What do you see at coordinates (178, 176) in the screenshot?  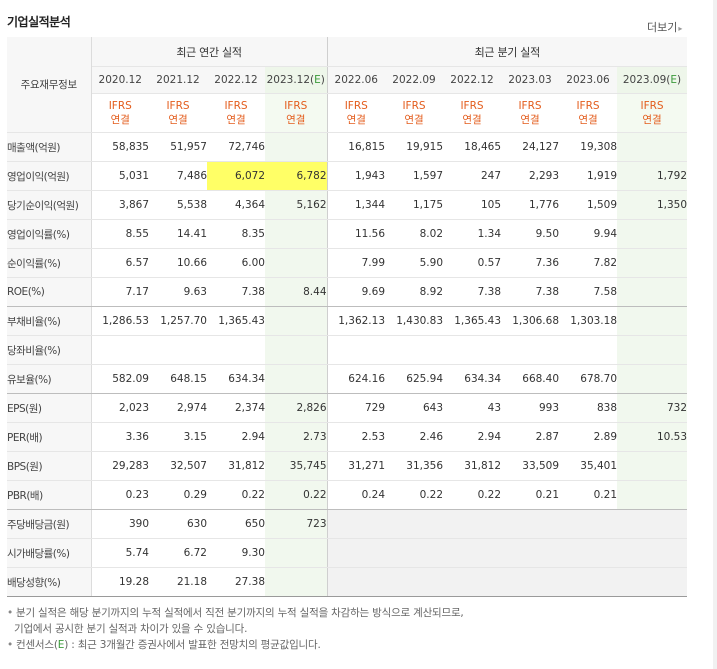 I see `table-cell: 7,486` at bounding box center [178, 176].